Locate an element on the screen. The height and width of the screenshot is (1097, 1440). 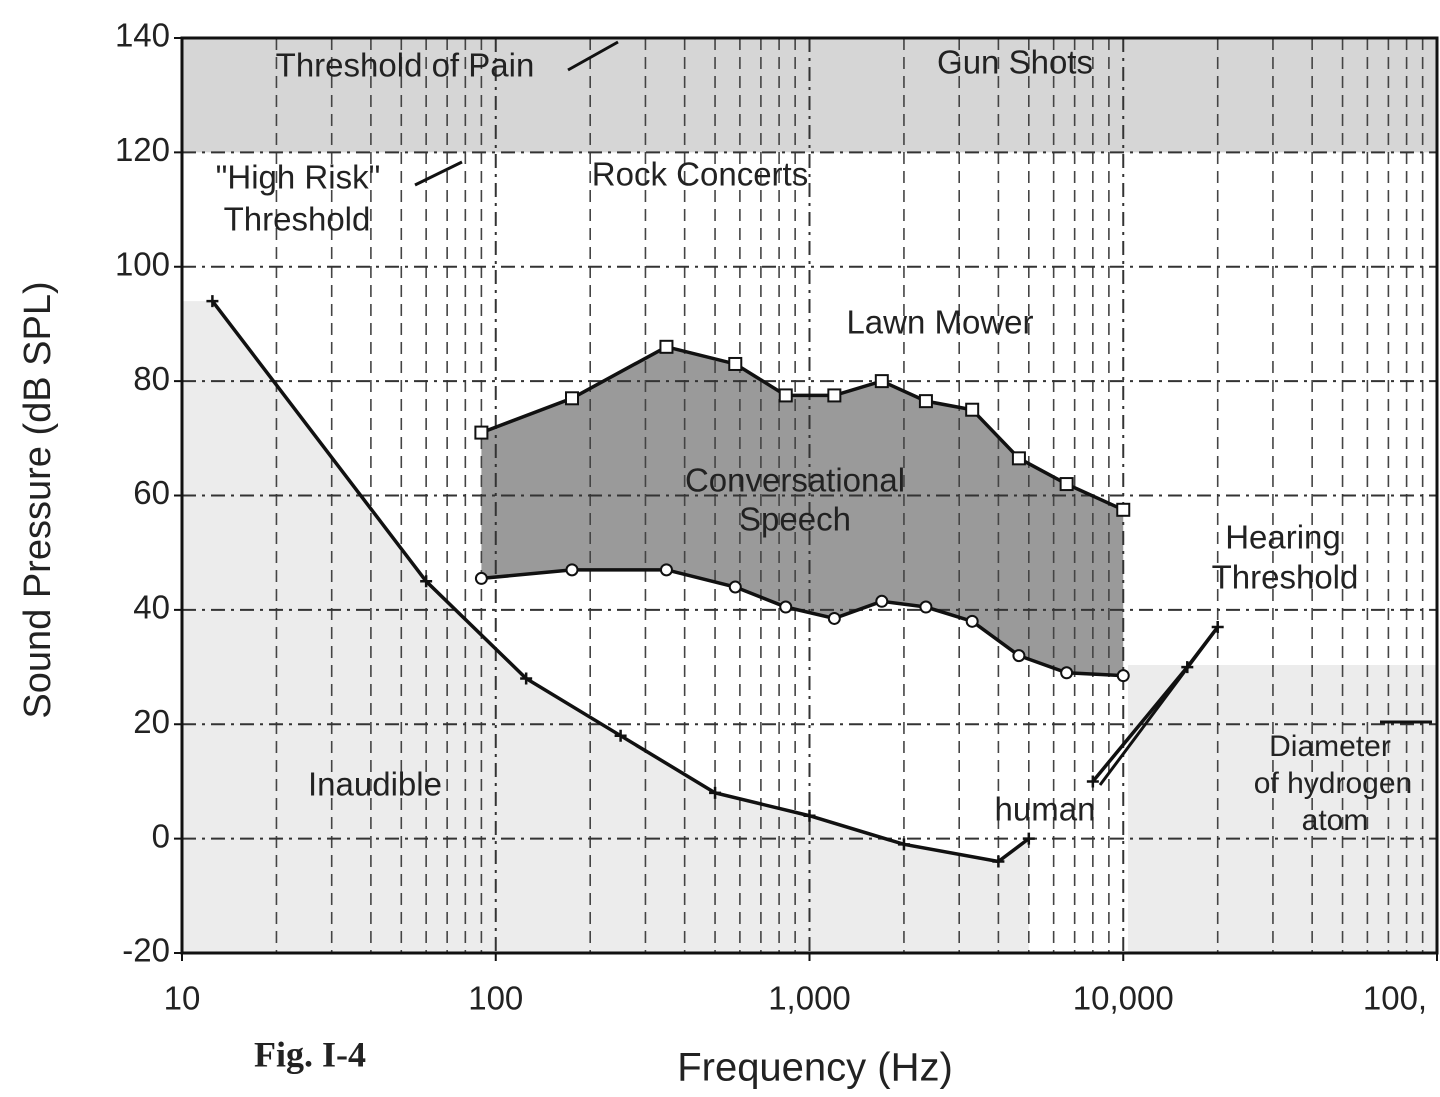
annotation: Inaudible is located at coordinates (375, 784).